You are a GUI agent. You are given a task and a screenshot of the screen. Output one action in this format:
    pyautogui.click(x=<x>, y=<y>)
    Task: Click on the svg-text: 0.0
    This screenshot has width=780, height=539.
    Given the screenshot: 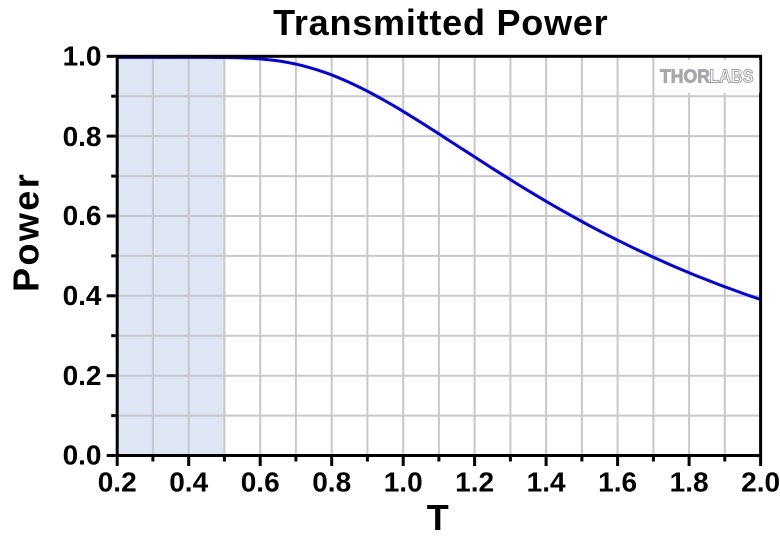 What is the action you would take?
    pyautogui.click(x=82, y=455)
    